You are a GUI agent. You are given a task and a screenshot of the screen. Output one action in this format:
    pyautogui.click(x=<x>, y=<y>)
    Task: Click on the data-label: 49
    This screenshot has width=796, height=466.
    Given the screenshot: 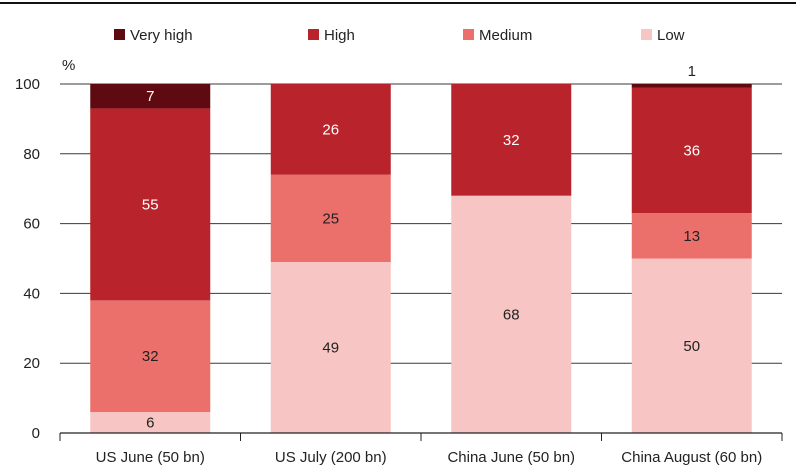 What is the action you would take?
    pyautogui.click(x=330, y=347)
    